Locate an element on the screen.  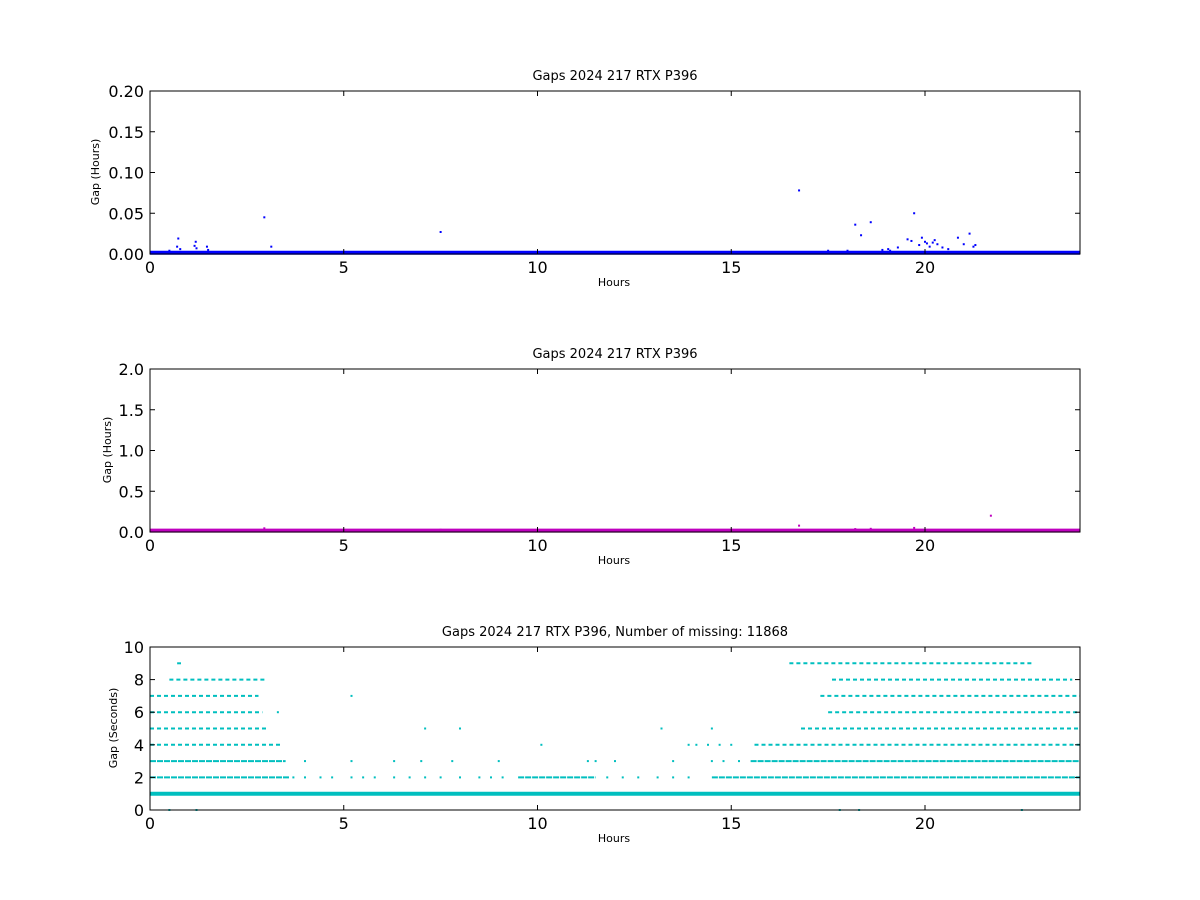
y-tick-label: 6 is located at coordinates (139, 712).